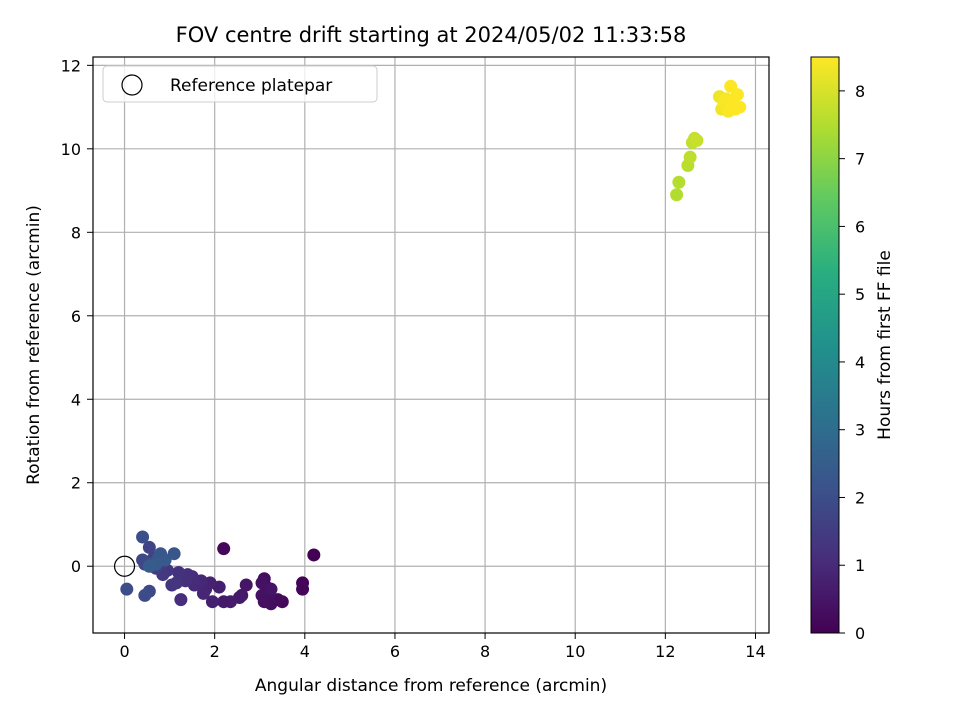 Image resolution: width=960 pixels, height=724 pixels. Describe the element at coordinates (860, 430) in the screenshot. I see `colorbar-tick-label: 3` at that location.